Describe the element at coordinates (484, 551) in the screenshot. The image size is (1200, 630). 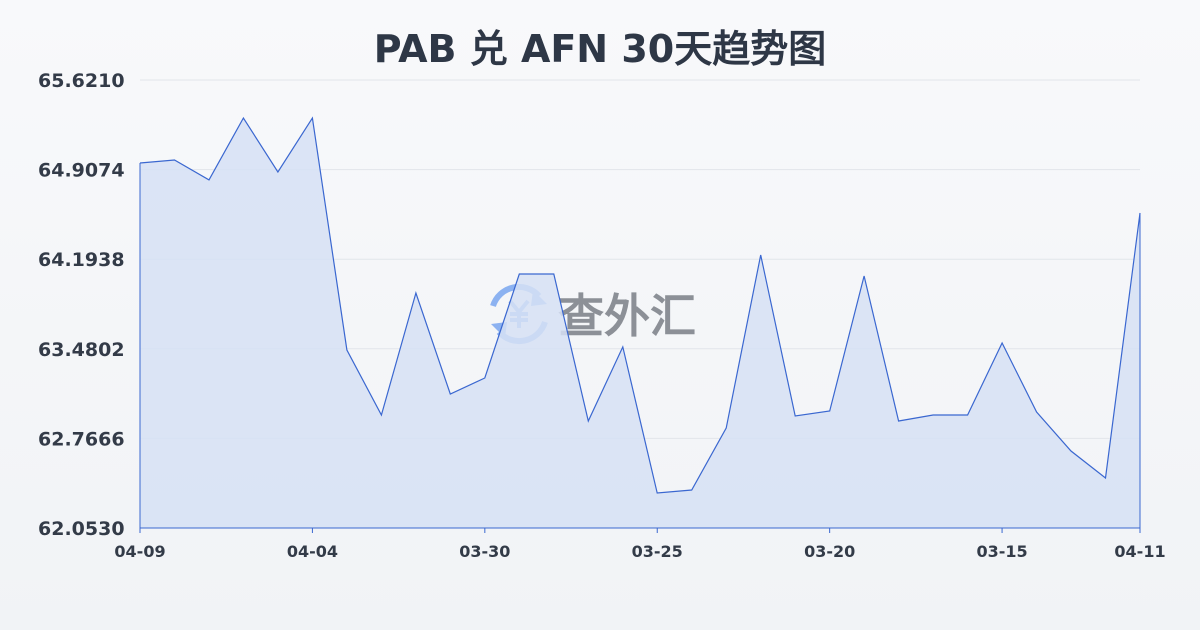
I see `x-tick-label: 03-30` at that location.